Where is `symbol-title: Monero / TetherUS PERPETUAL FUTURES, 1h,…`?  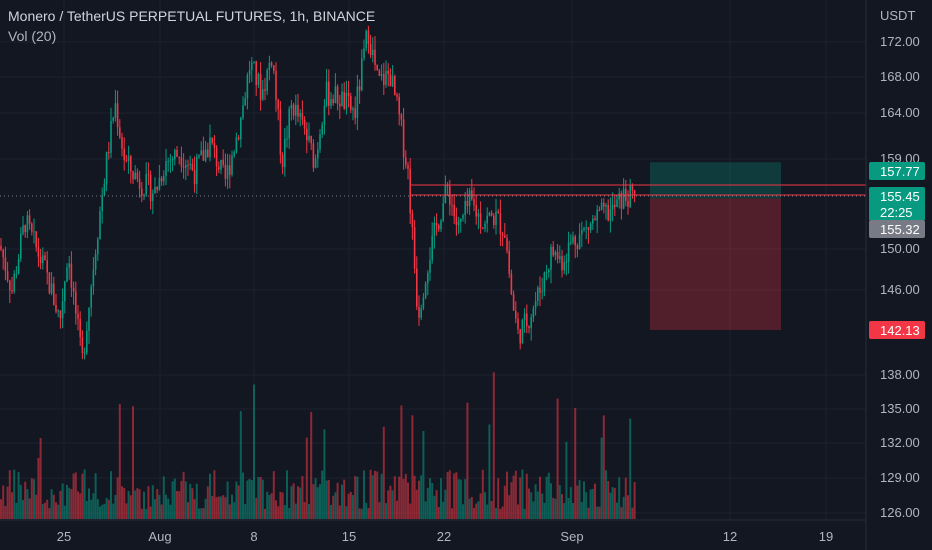
symbol-title: Monero / TetherUS PERPETUAL FUTURES, 1h,… is located at coordinates (192, 16).